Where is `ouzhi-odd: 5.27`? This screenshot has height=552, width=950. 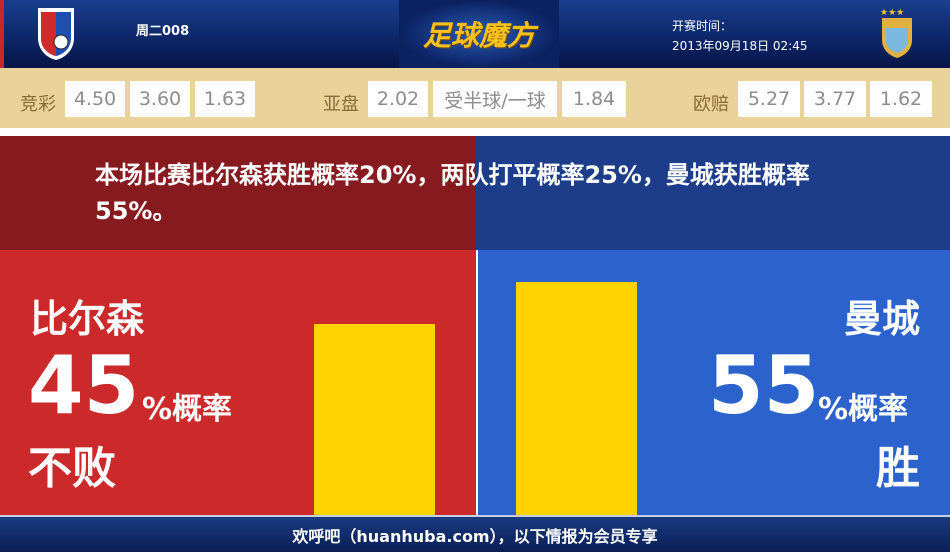 ouzhi-odd: 5.27 is located at coordinates (769, 99).